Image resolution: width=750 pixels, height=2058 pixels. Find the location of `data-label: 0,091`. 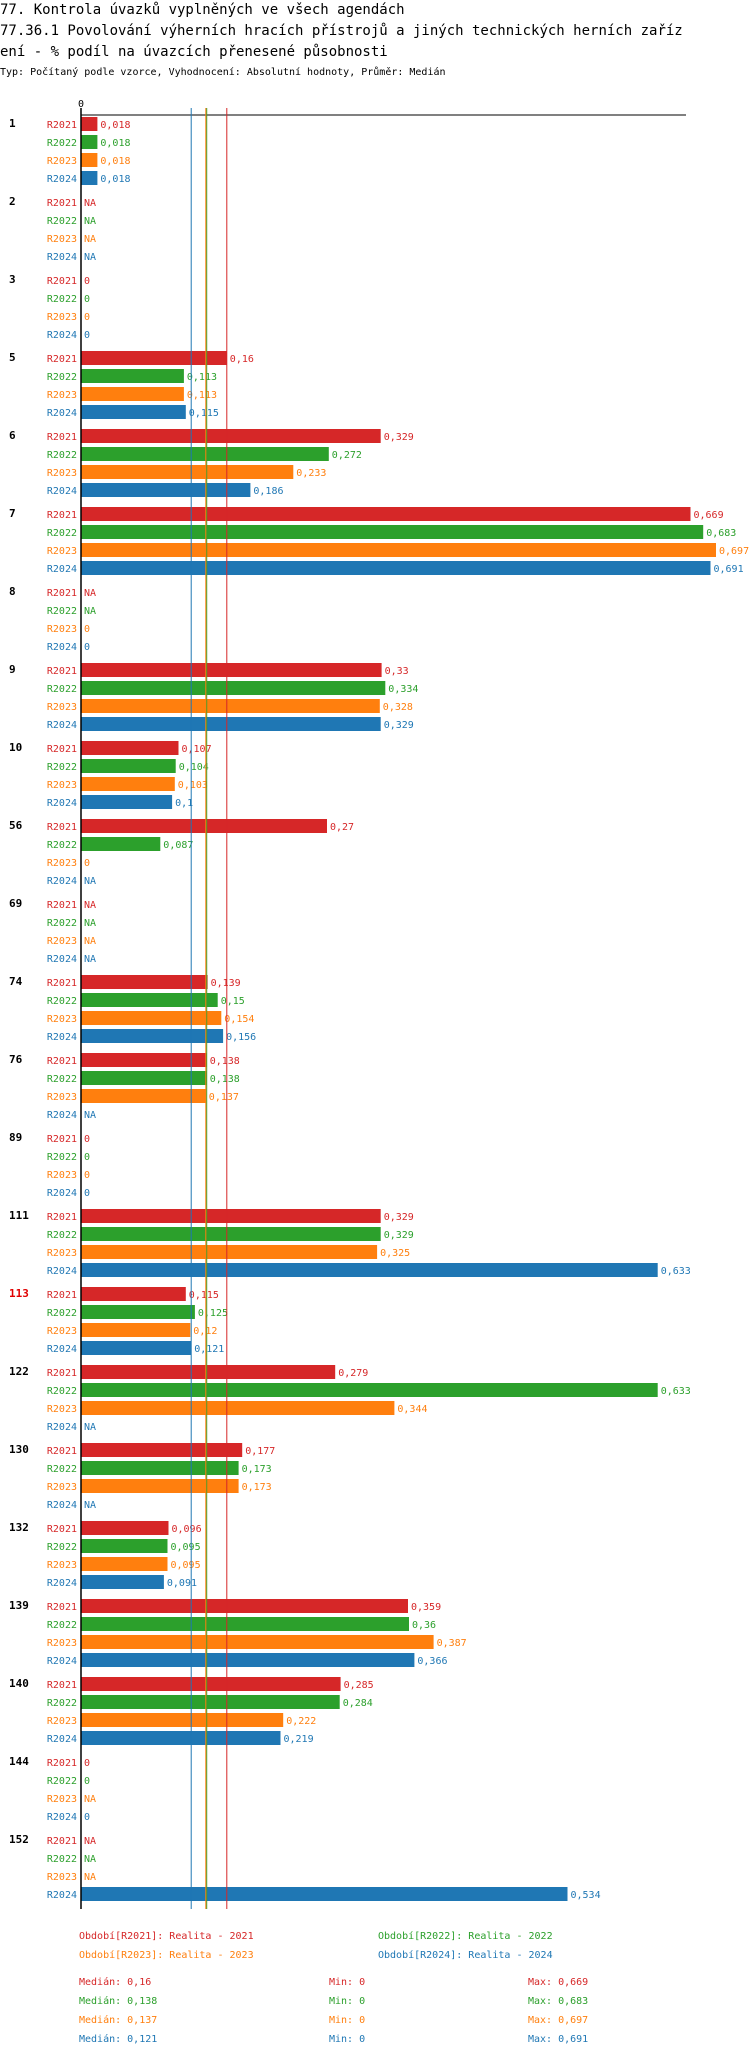

data-label: 0,091 is located at coordinates (182, 1583).